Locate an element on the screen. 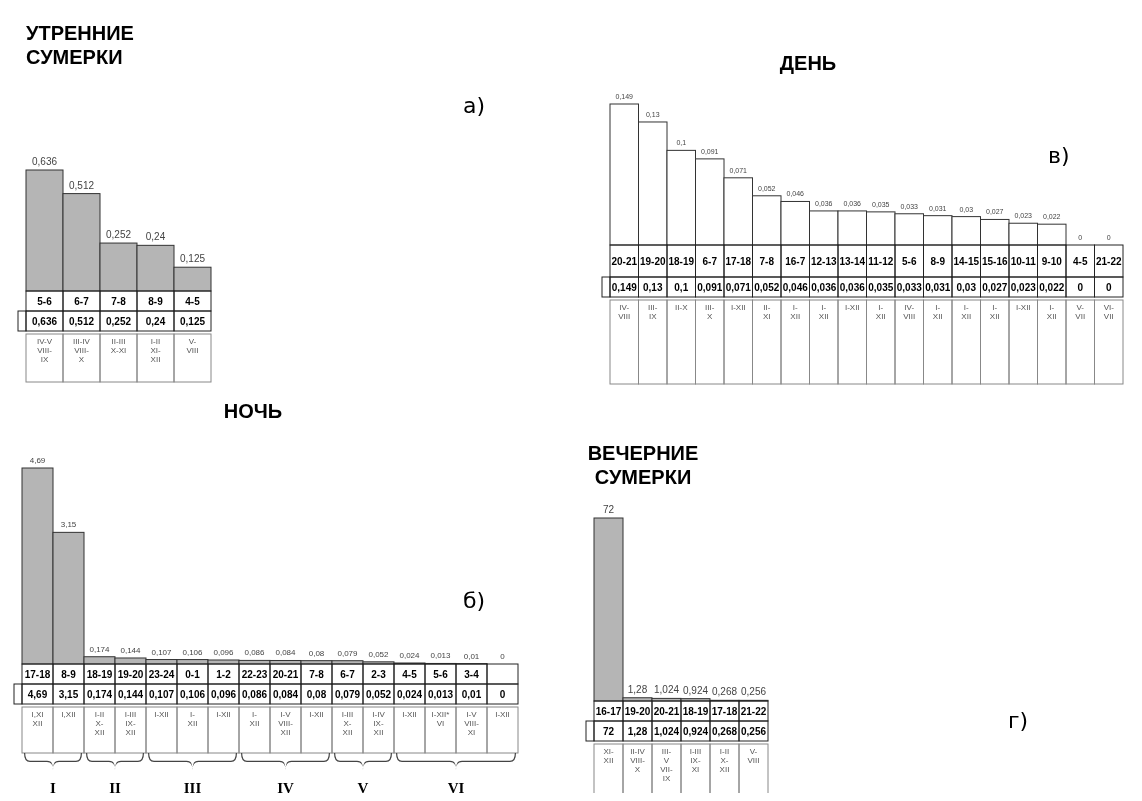  text: III- X is located at coordinates (710, 312).